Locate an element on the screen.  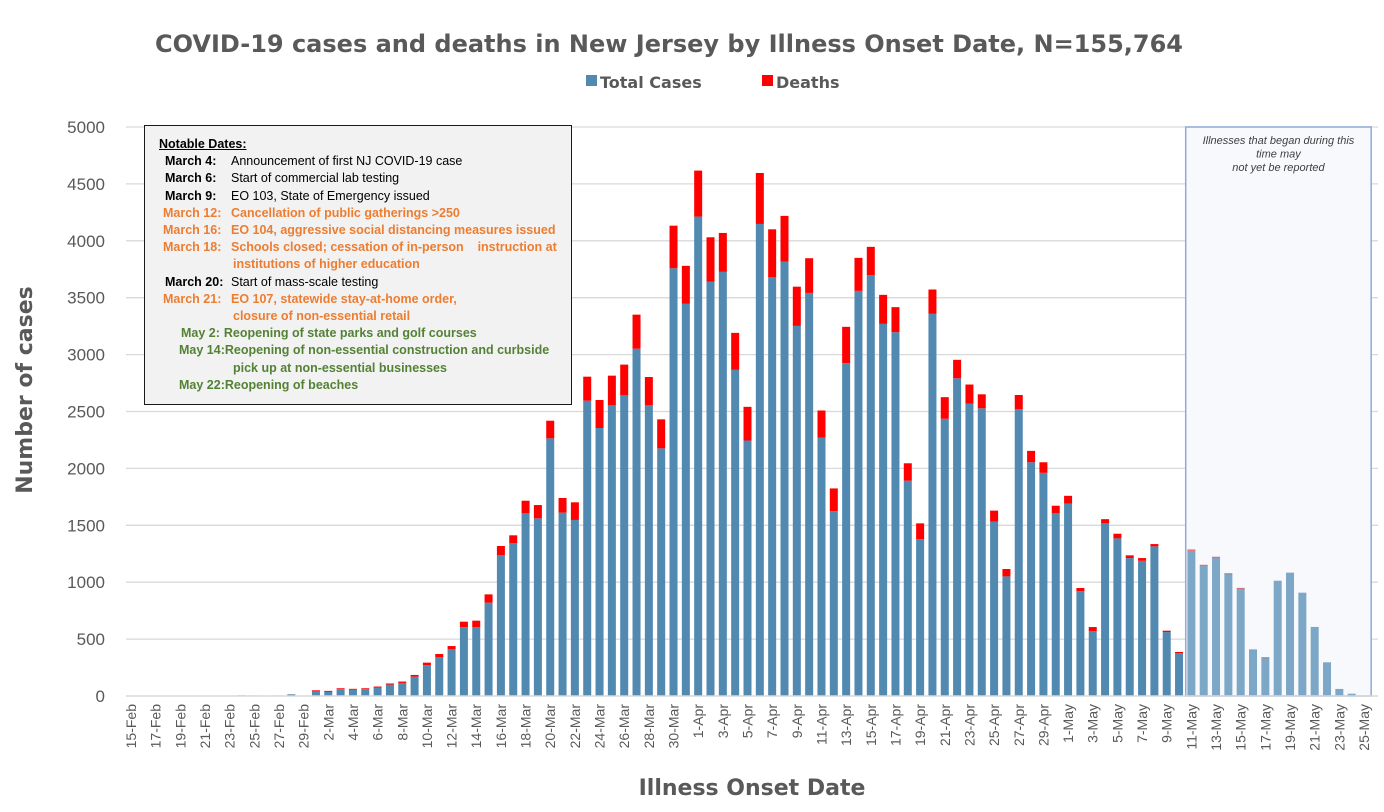
notable-date-item: March 20: Start of mass-scale testing is located at coordinates (365, 282).